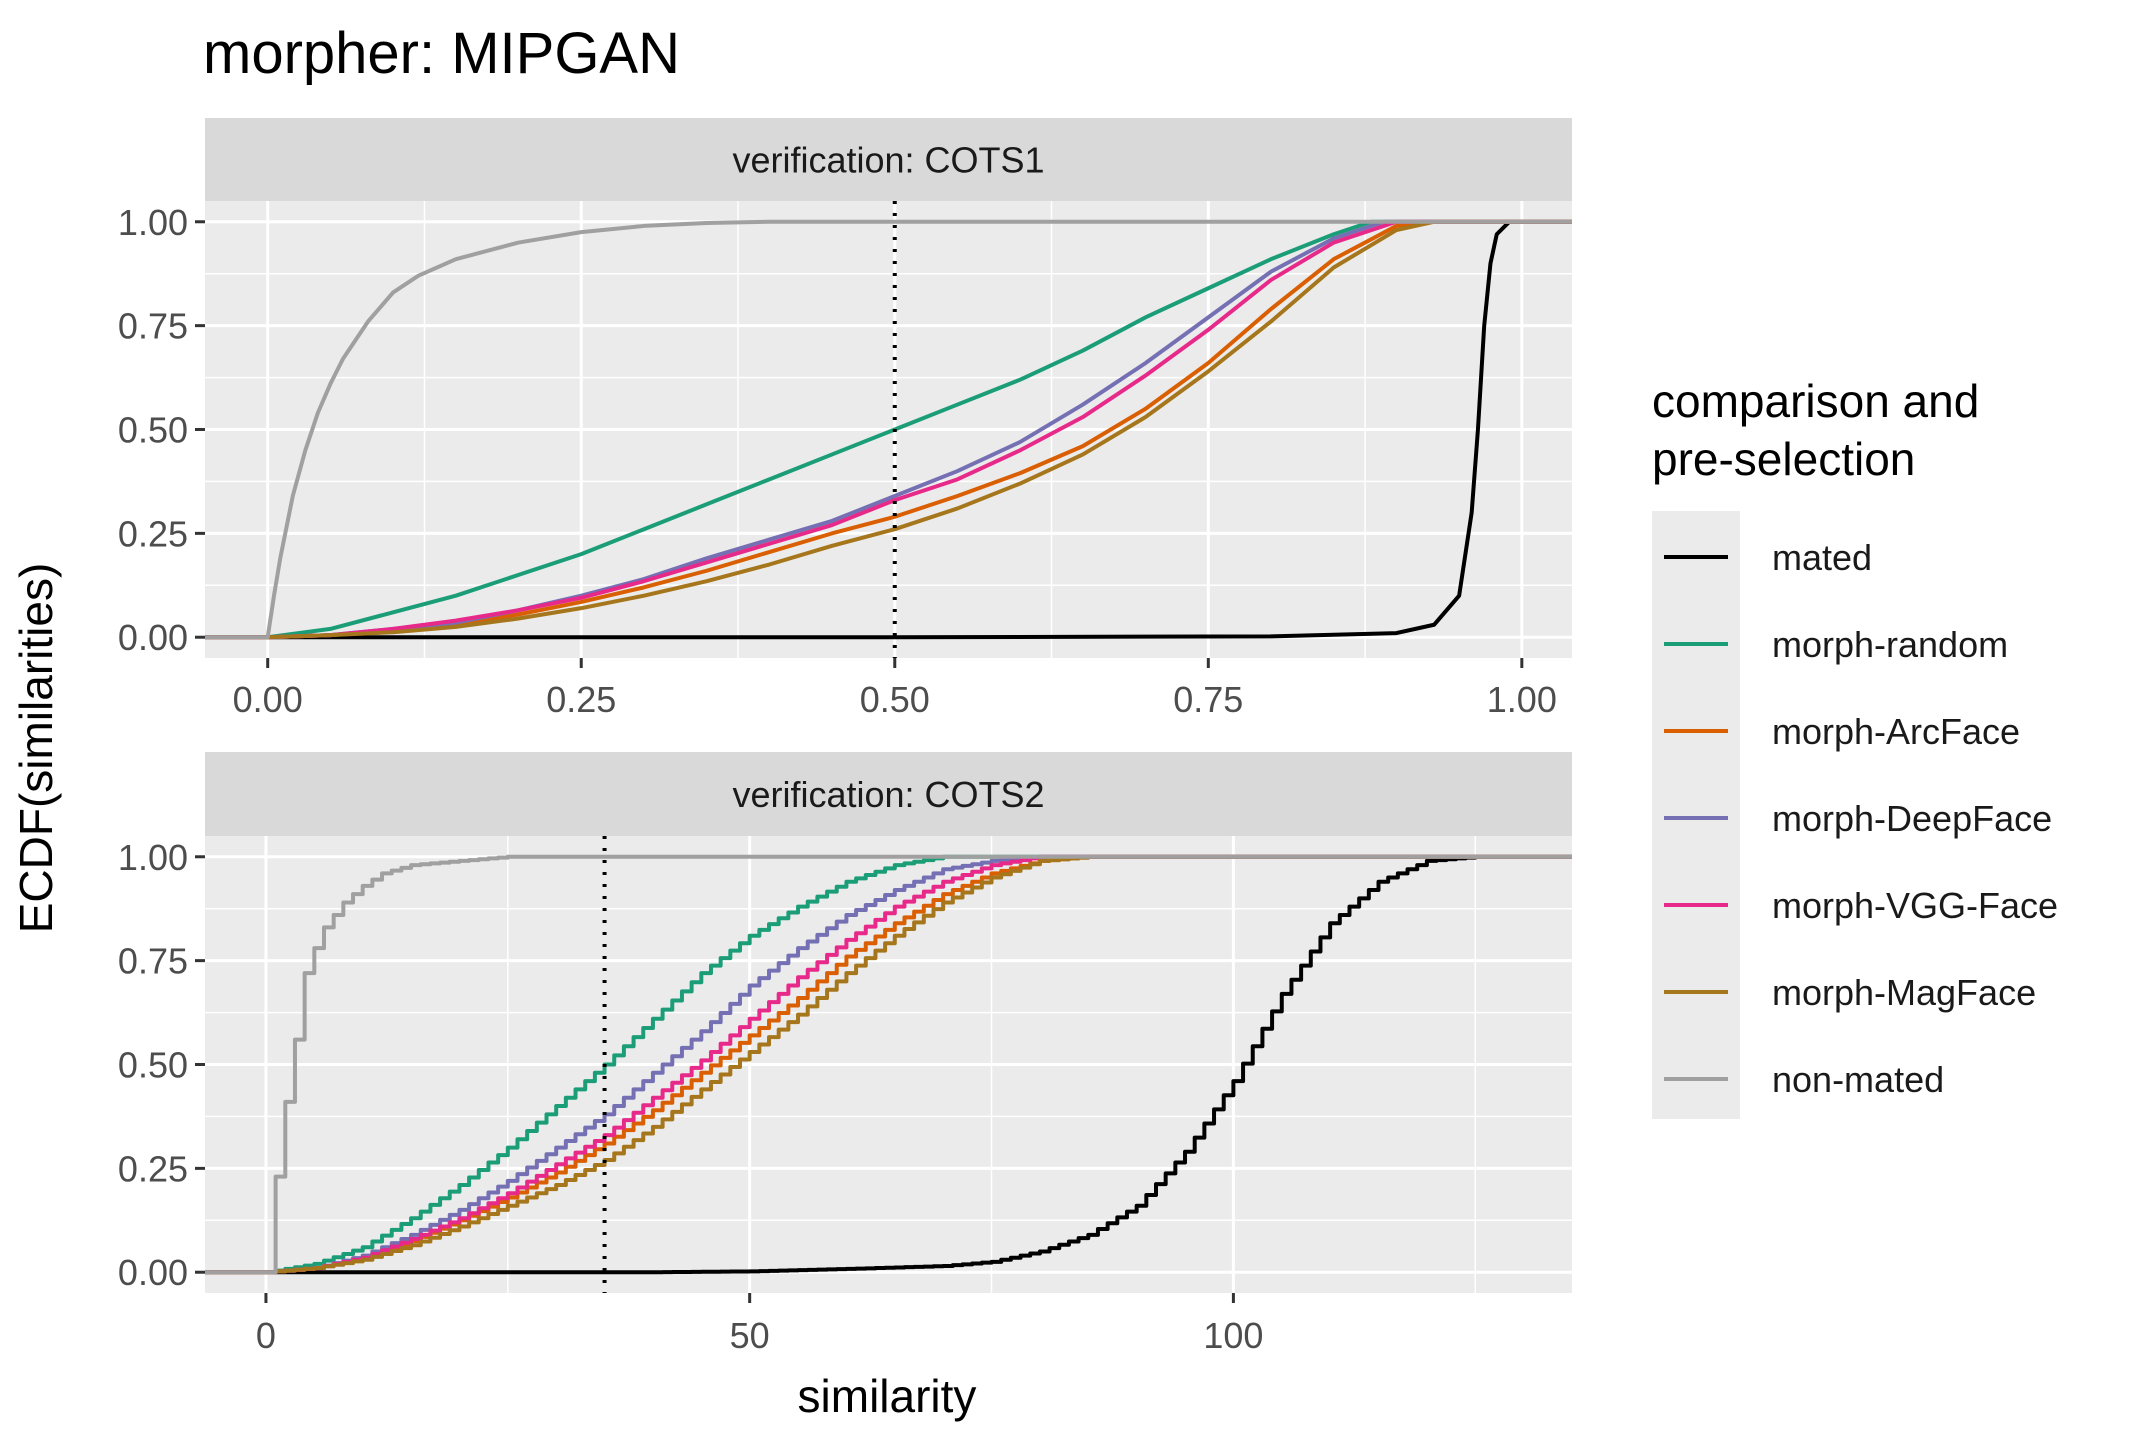 The width and height of the screenshot is (2152, 1435). I want to click on facet-strip-label: verification: COTS1, so click(888, 160).